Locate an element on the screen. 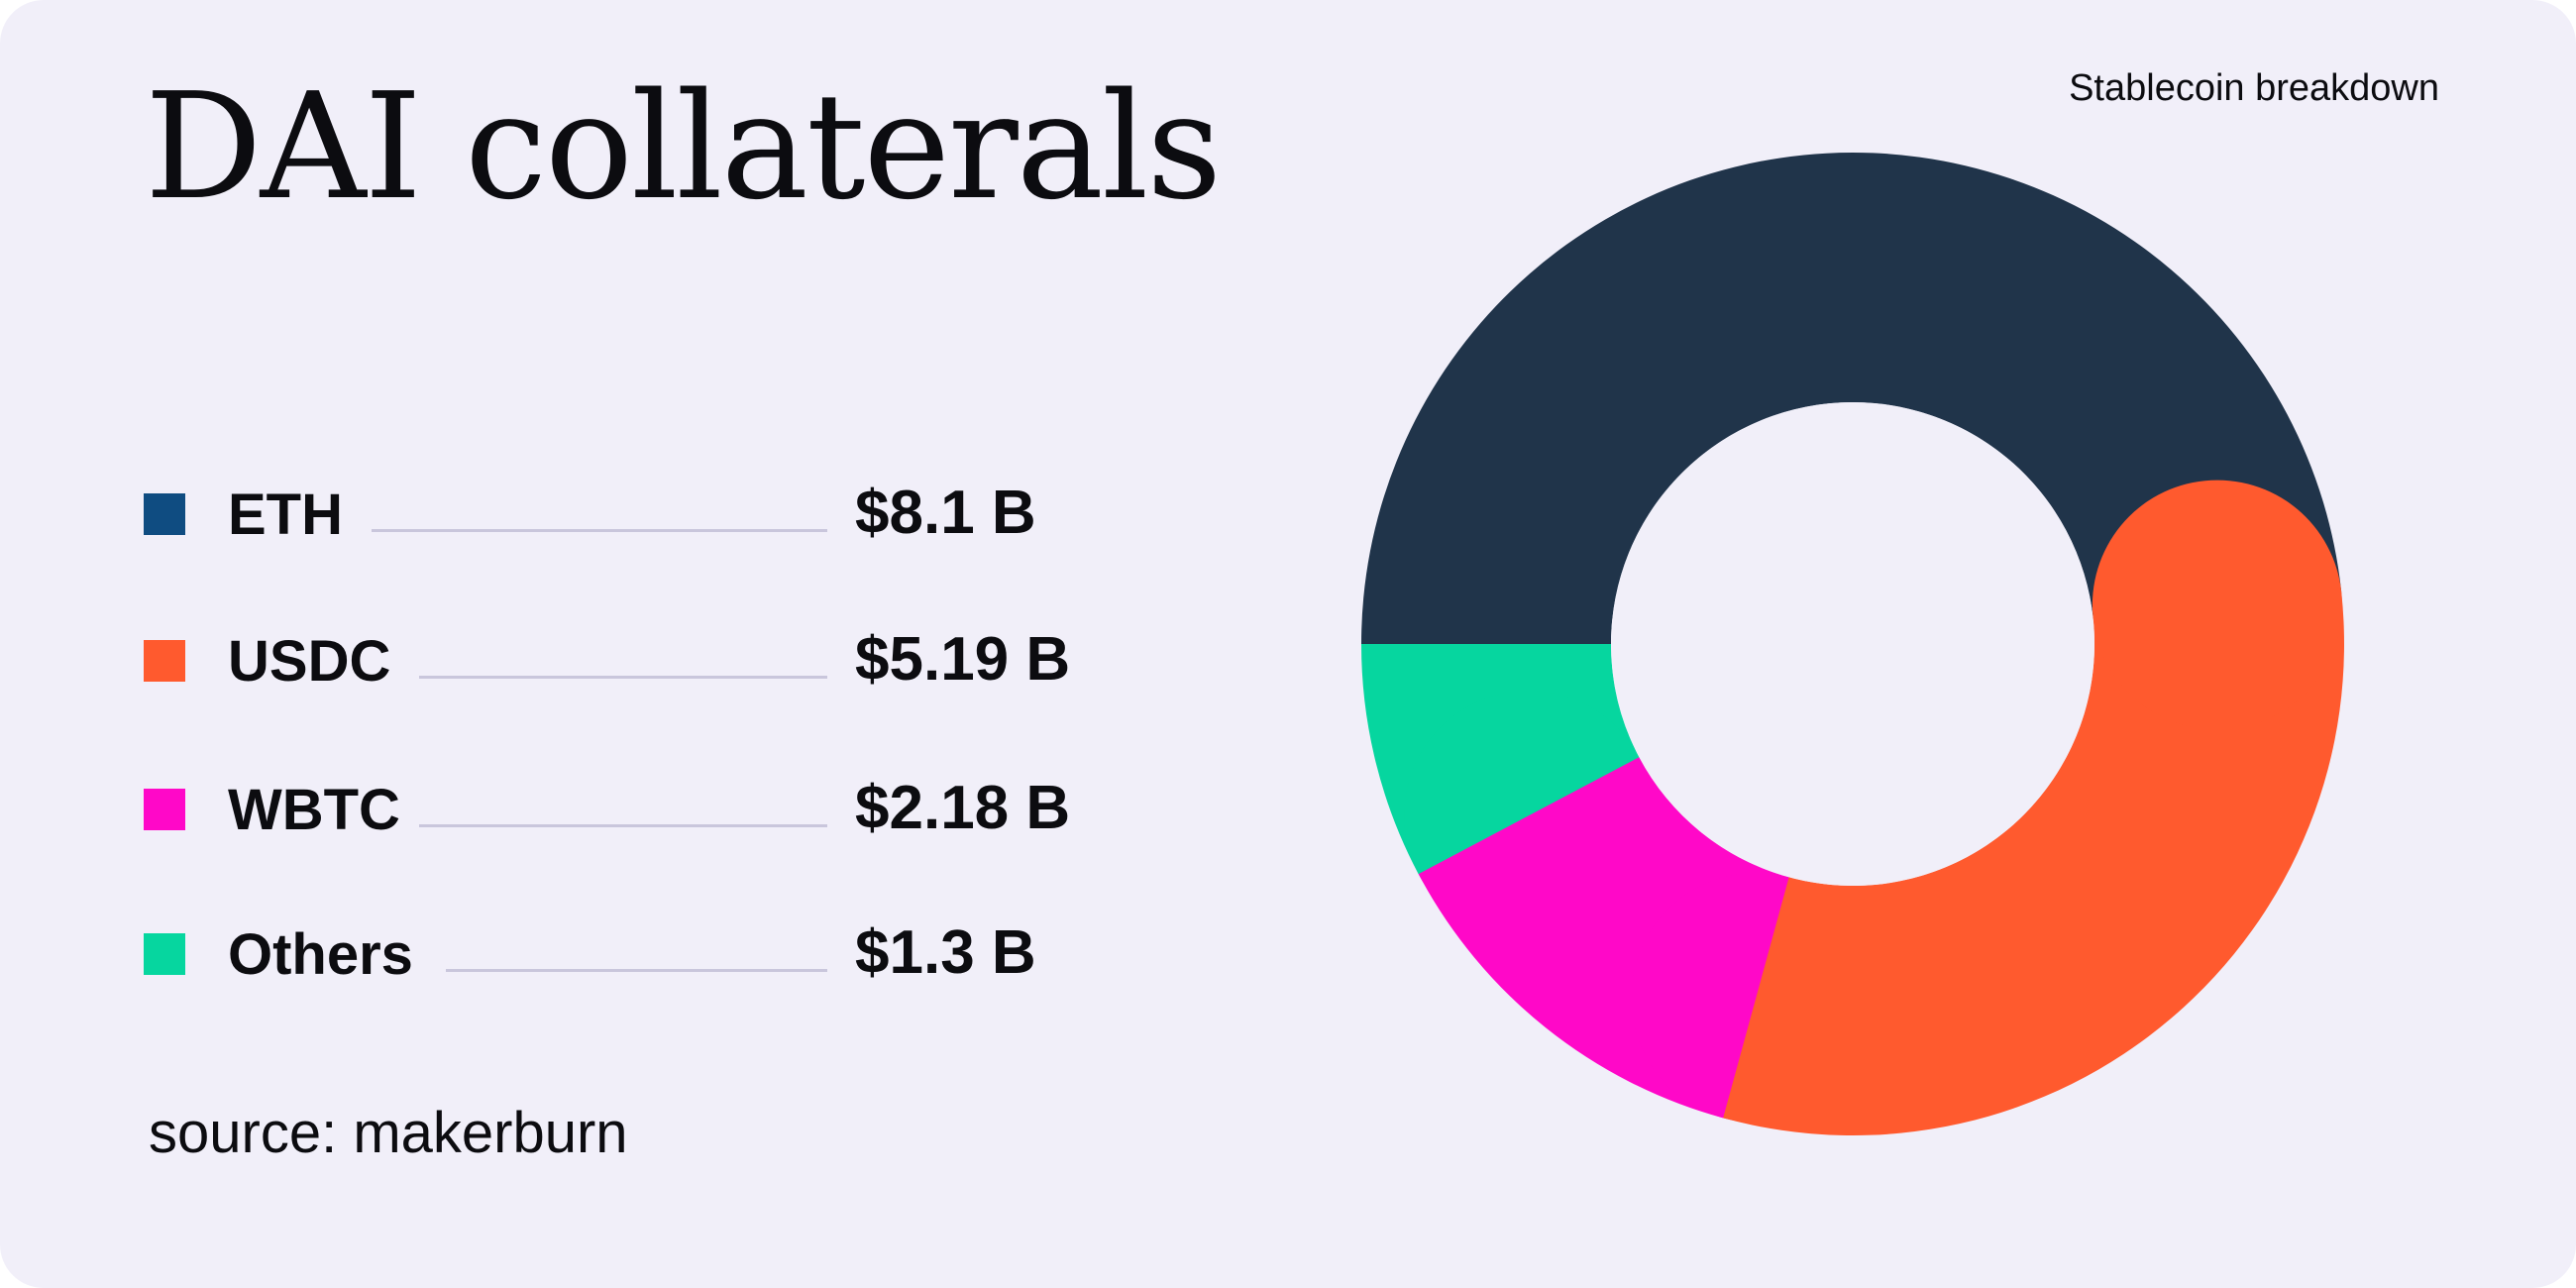 Image resolution: width=2576 pixels, height=1288 pixels. legend-swatch-others is located at coordinates (164, 954).